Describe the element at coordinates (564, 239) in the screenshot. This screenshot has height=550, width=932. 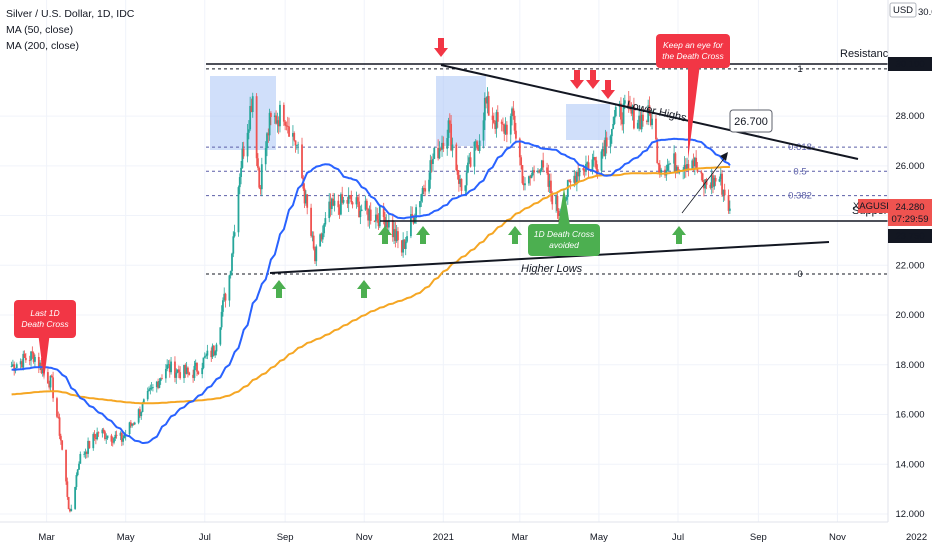
I see `callout-death-cross-avoided-text: 1D Death Cross avoided` at that location.